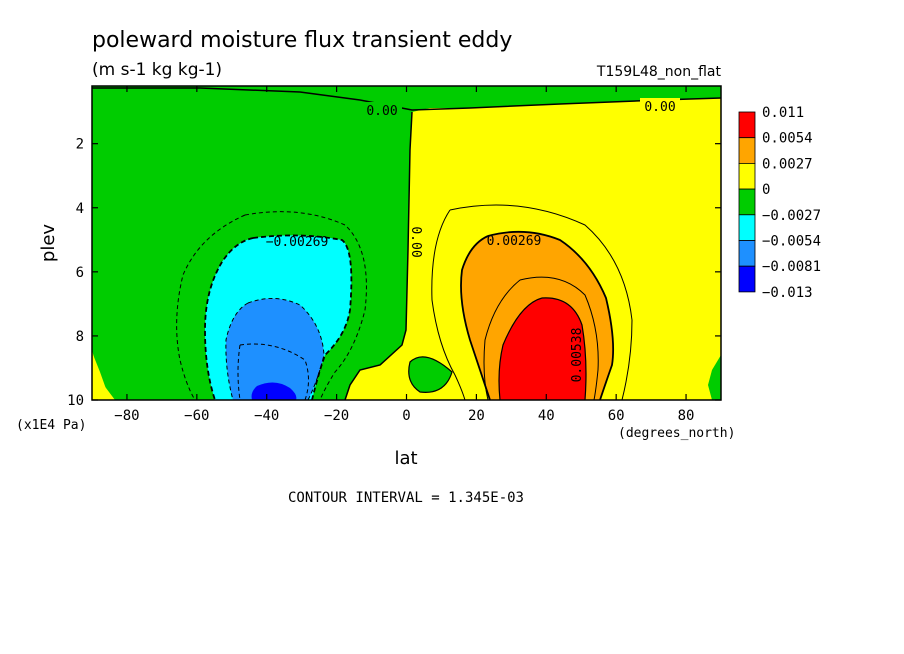 This screenshot has height=654, width=904. I want to click on x-tick-label: −40, so click(266, 416).